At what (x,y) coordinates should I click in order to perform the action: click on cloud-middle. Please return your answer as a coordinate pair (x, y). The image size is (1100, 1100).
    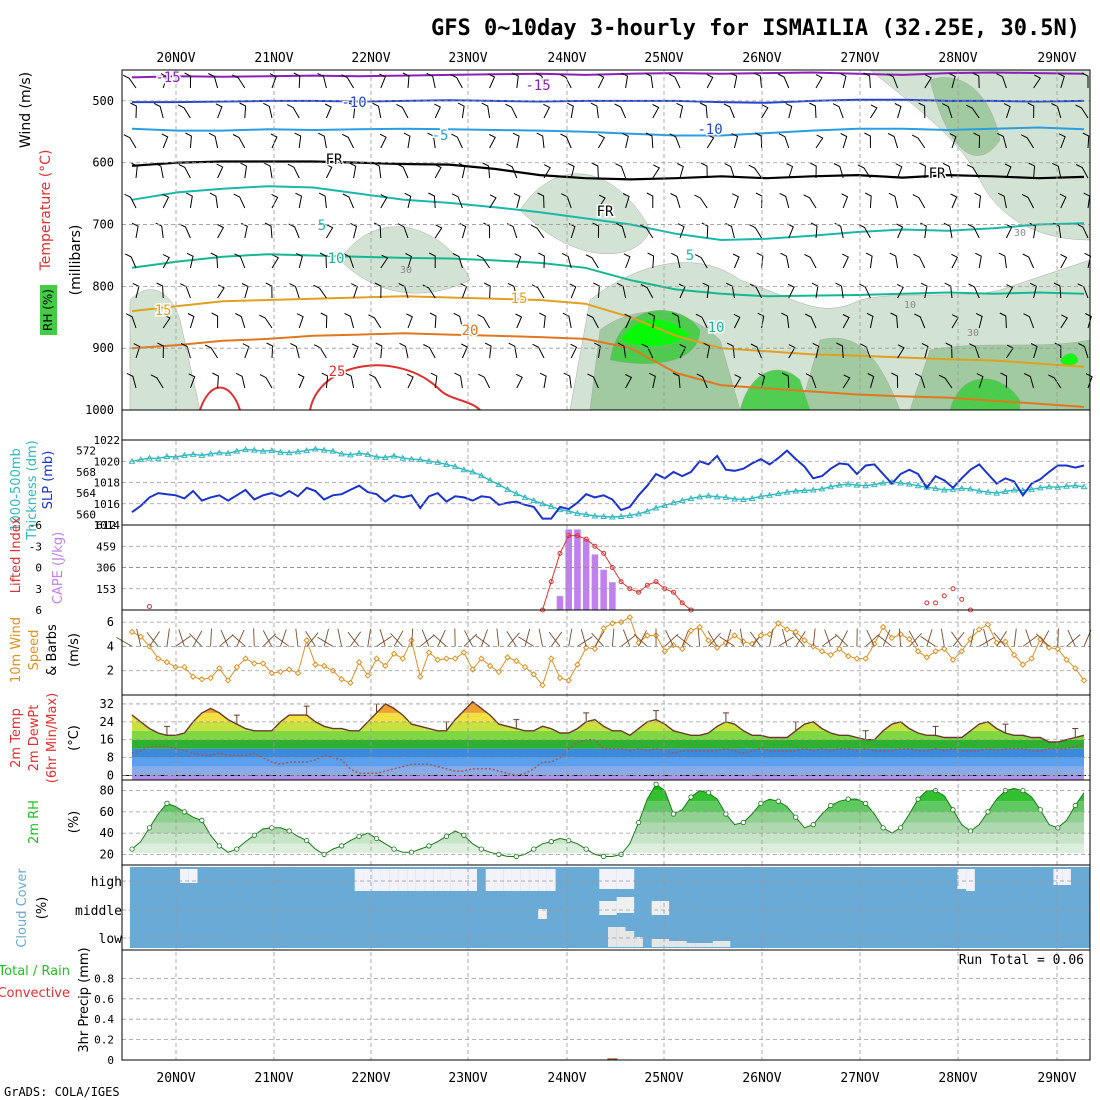
    Looking at the image, I should click on (612, 908).